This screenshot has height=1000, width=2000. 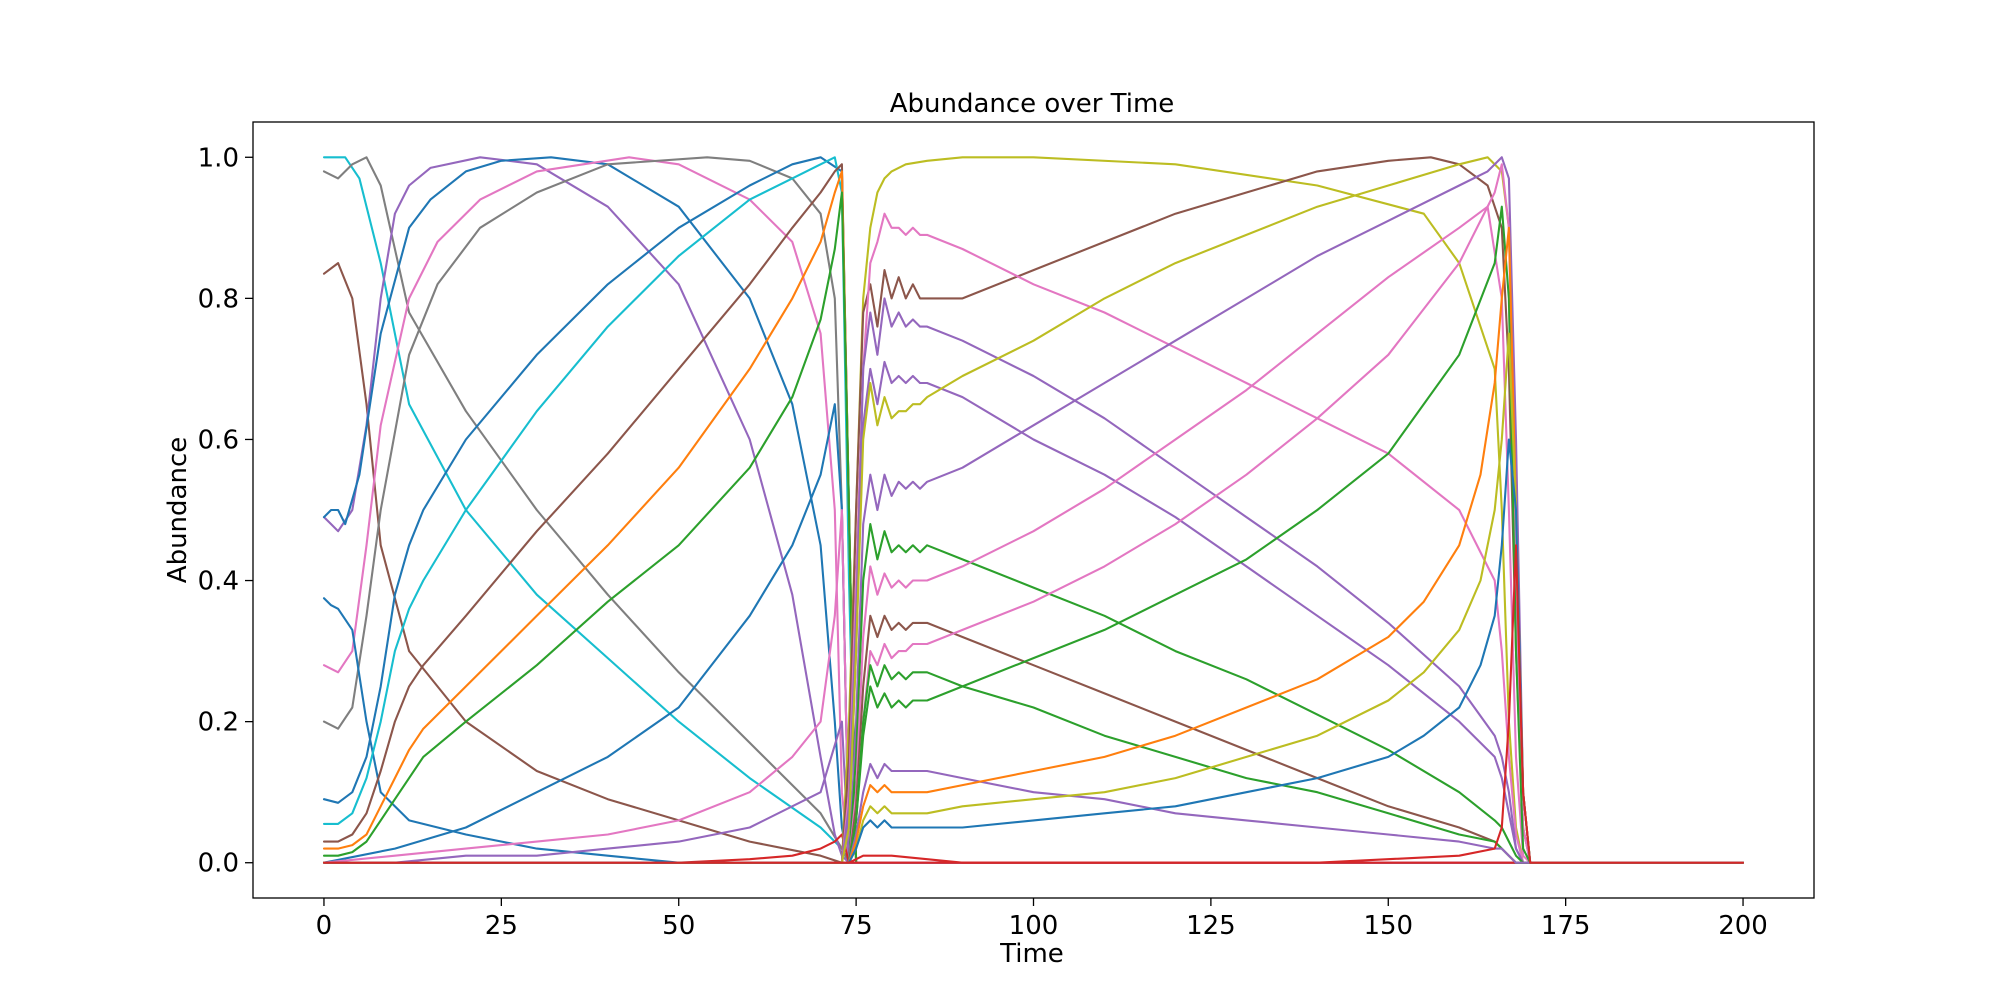 What do you see at coordinates (218, 723) in the screenshot?
I see `y-tick-label: 0.2` at bounding box center [218, 723].